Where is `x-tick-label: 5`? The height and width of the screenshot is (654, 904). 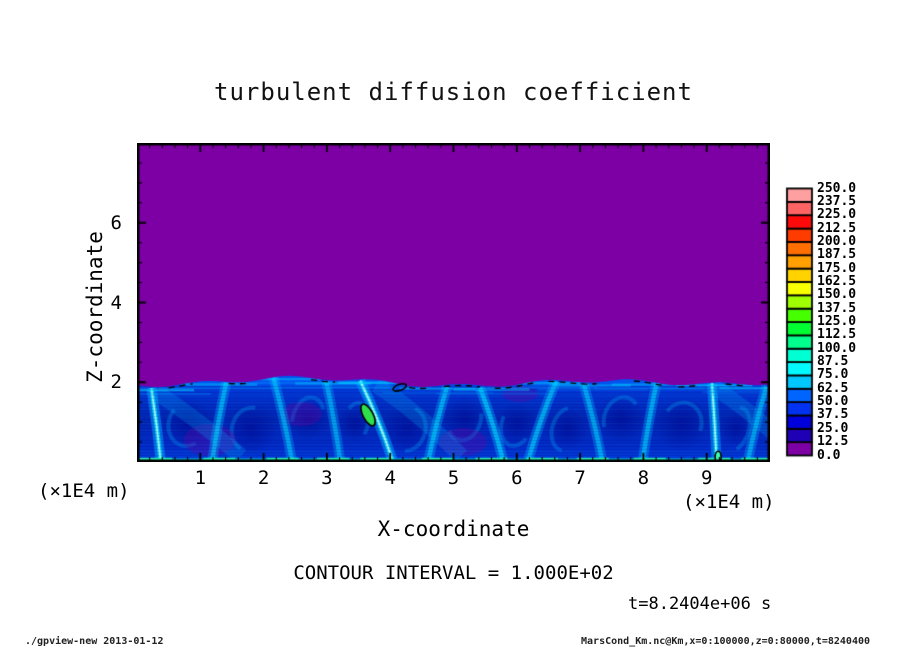
x-tick-label: 5 is located at coordinates (453, 478).